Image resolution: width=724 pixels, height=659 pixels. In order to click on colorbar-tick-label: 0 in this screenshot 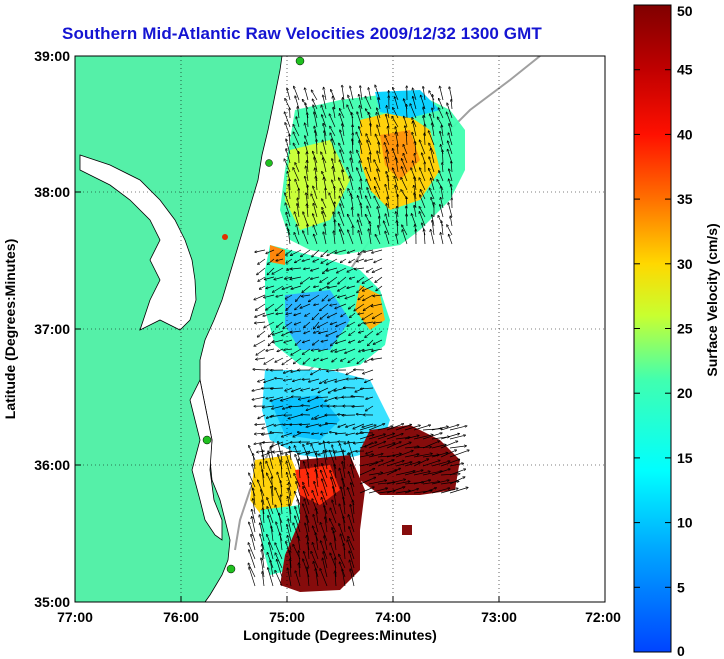, I will do `click(681, 651)`.